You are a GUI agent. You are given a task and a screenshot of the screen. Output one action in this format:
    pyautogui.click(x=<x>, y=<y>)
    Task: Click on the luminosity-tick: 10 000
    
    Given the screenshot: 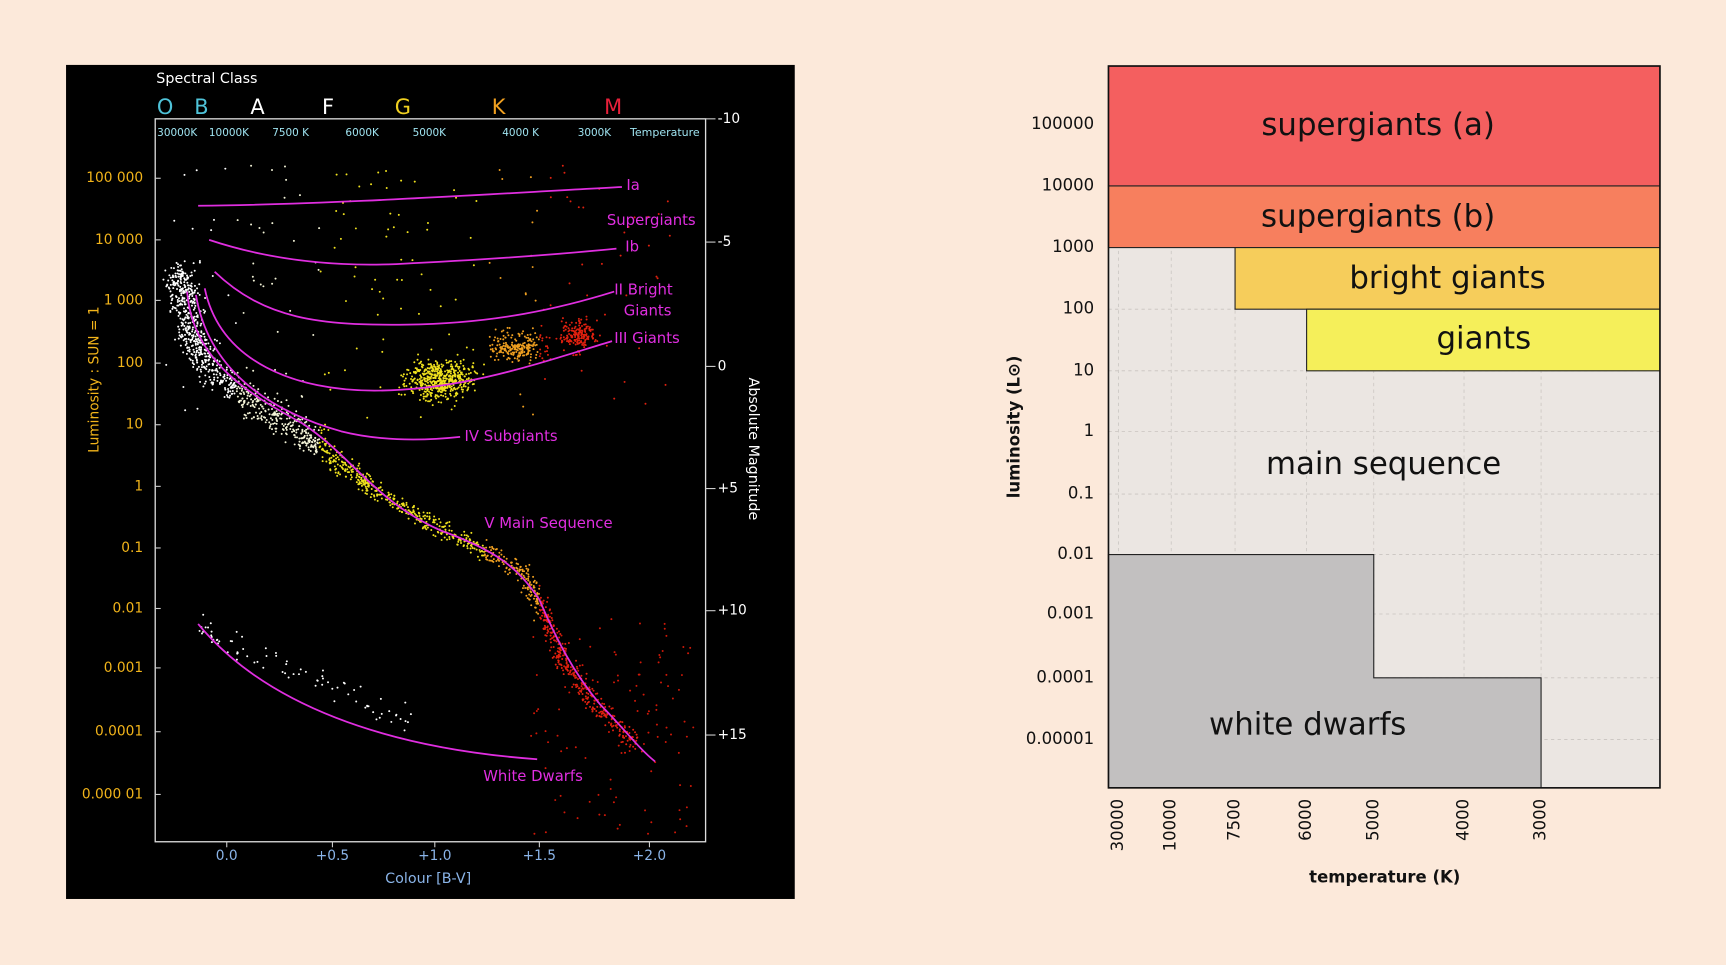 What is the action you would take?
    pyautogui.click(x=119, y=240)
    